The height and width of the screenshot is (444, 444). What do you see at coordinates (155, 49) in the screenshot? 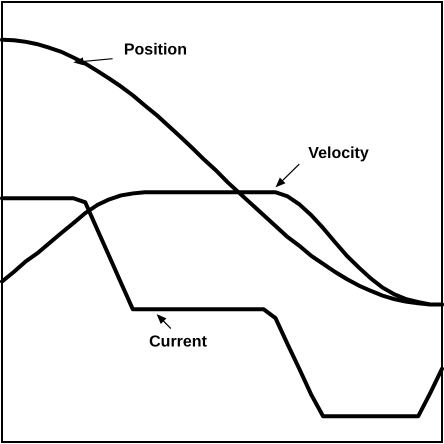
I see `legend-label: Position` at bounding box center [155, 49].